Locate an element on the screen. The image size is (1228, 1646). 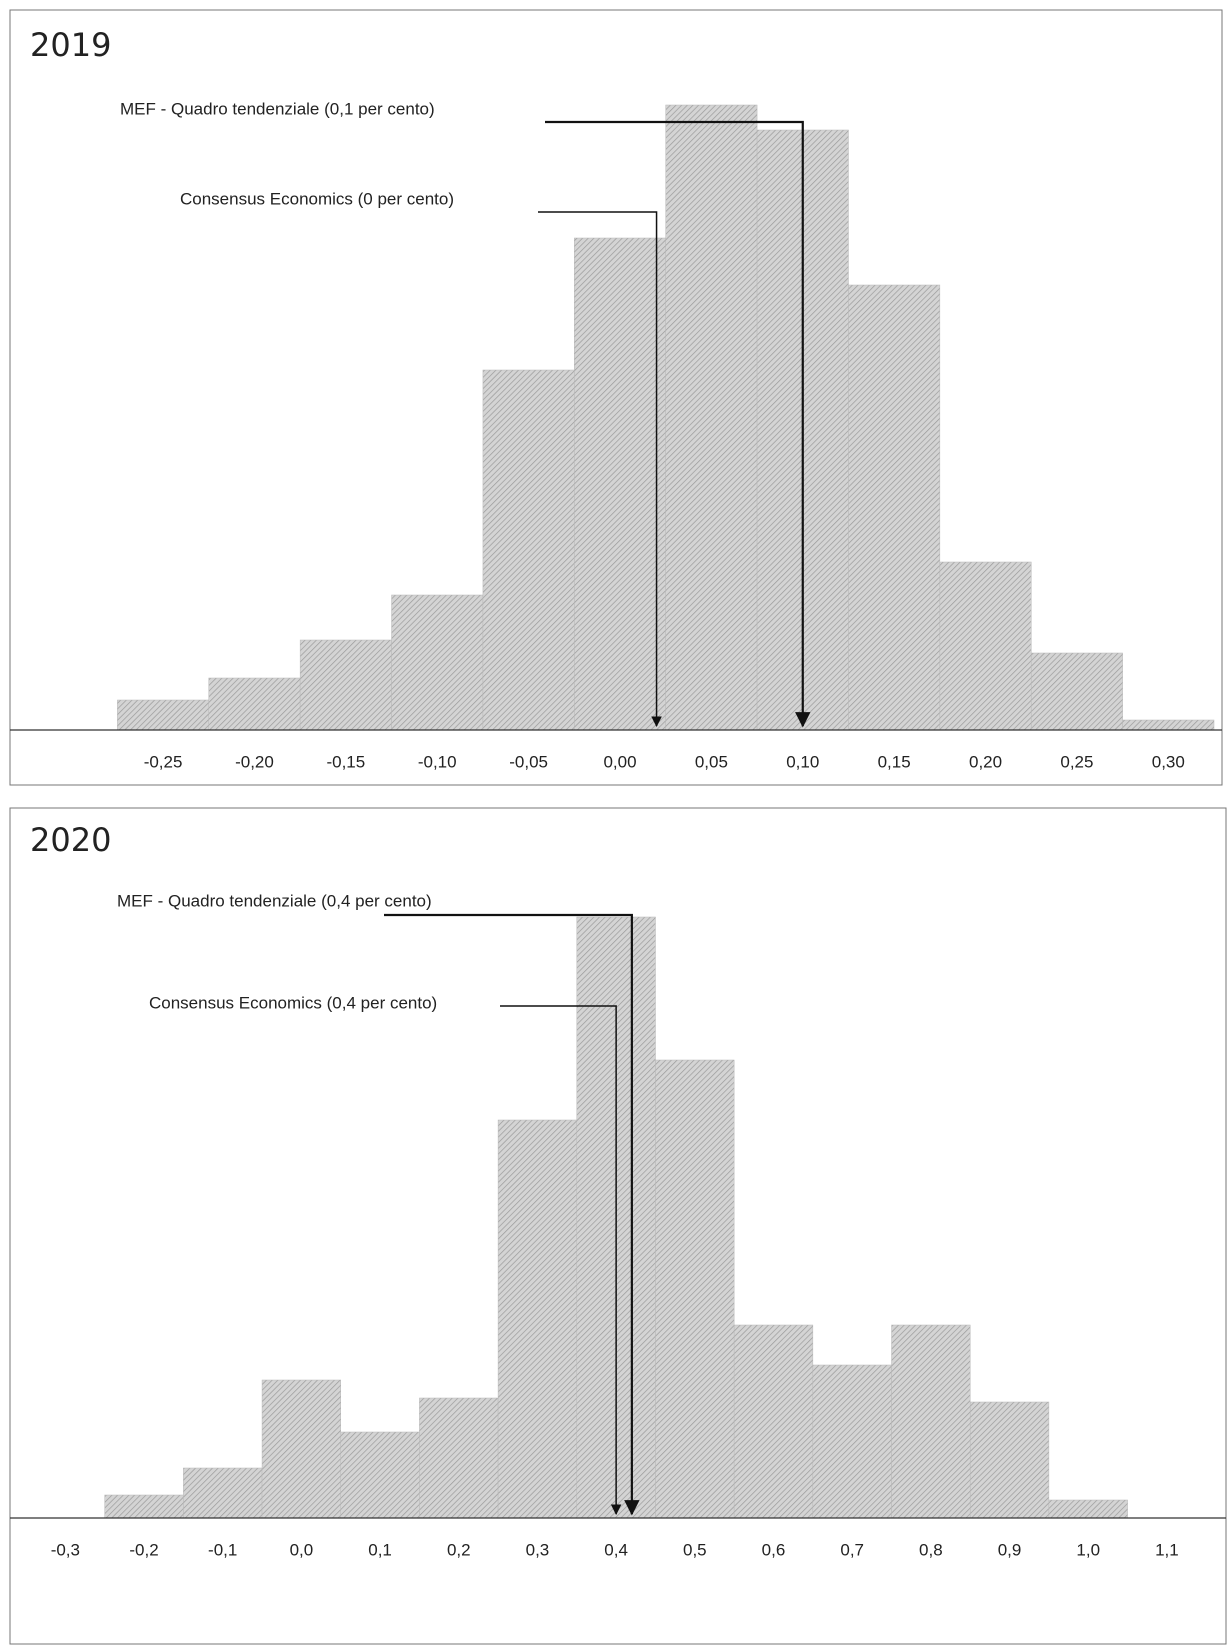
x-tick-label: 0,4 is located at coordinates (616, 1549).